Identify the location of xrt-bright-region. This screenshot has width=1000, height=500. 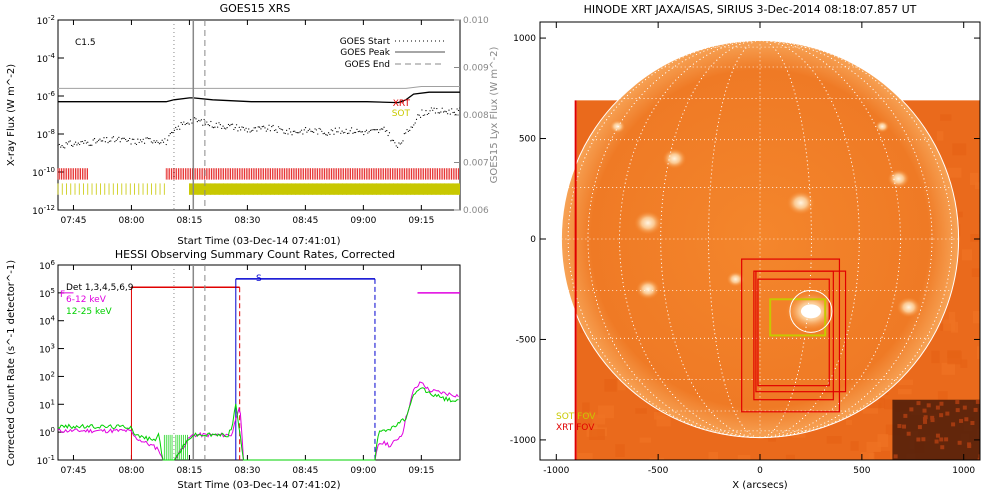
(647, 223).